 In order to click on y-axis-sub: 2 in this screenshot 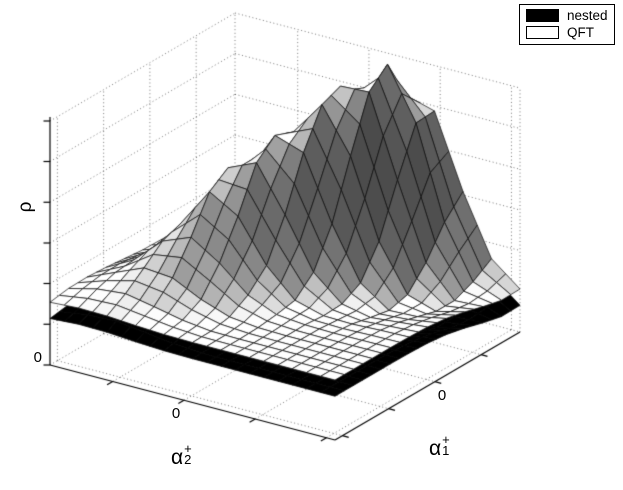, I will do `click(188, 459)`.